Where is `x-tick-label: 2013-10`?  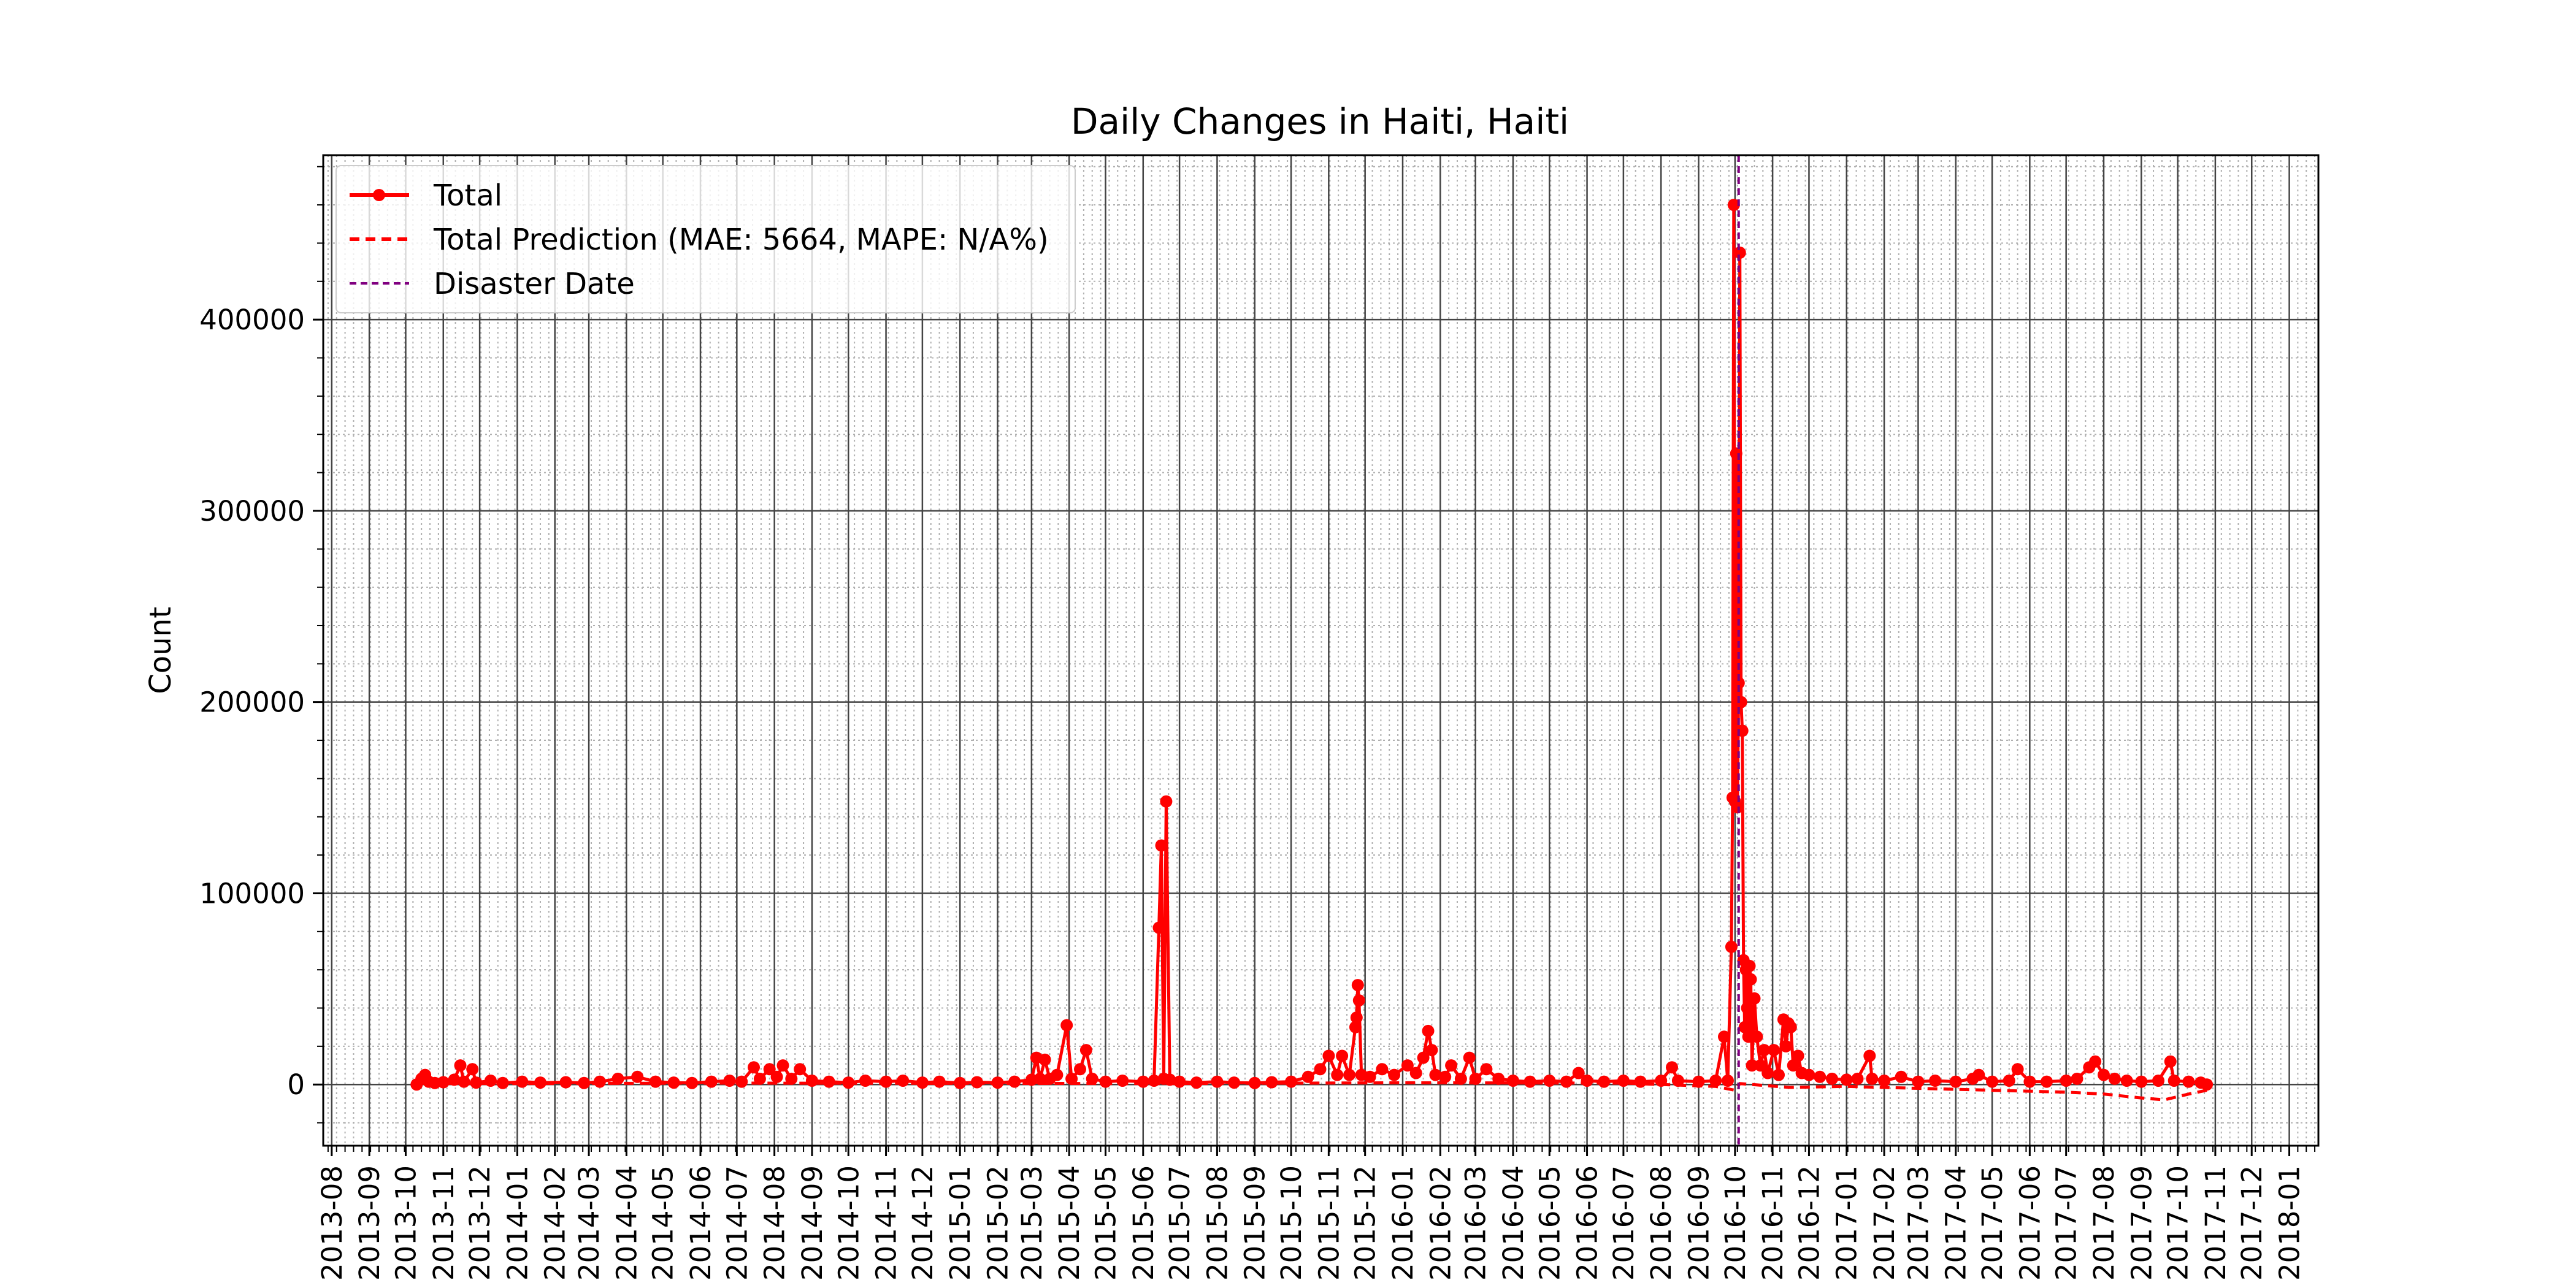 x-tick-label: 2013-10 is located at coordinates (405, 1223).